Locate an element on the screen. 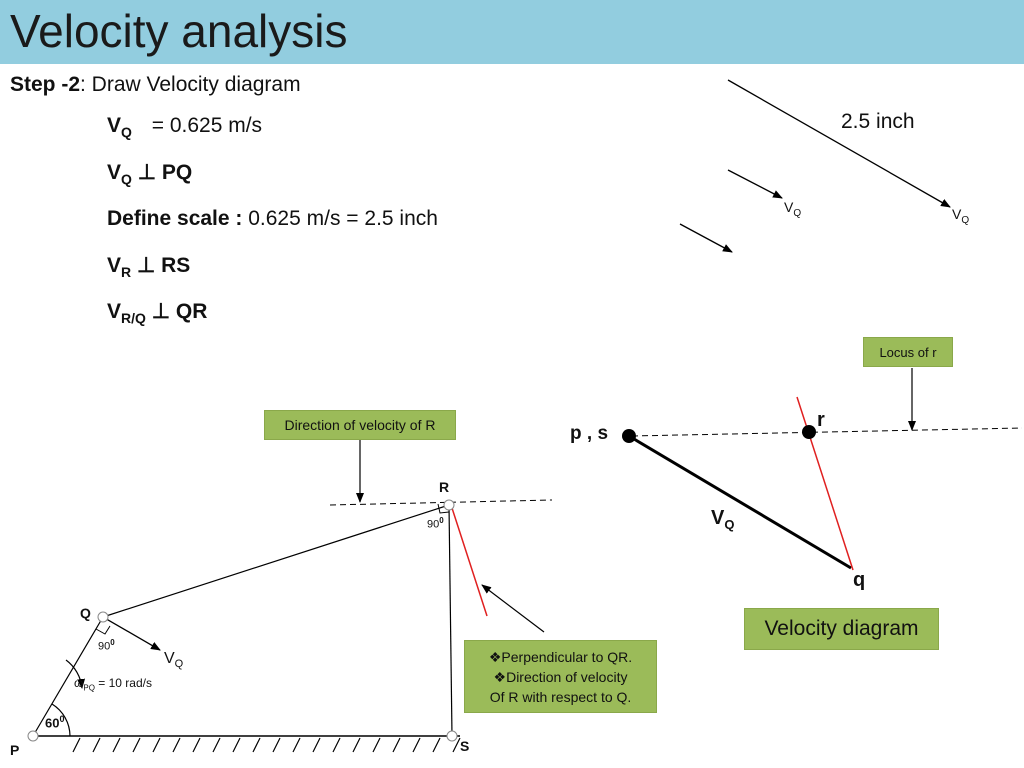 This screenshot has width=1024, height=768. angle-r-label: 900 is located at coordinates (435, 523).